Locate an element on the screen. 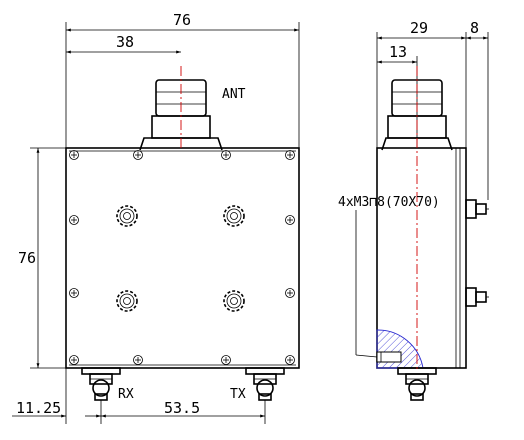  dim-port-left-offset: 11.25 is located at coordinates (38, 408).